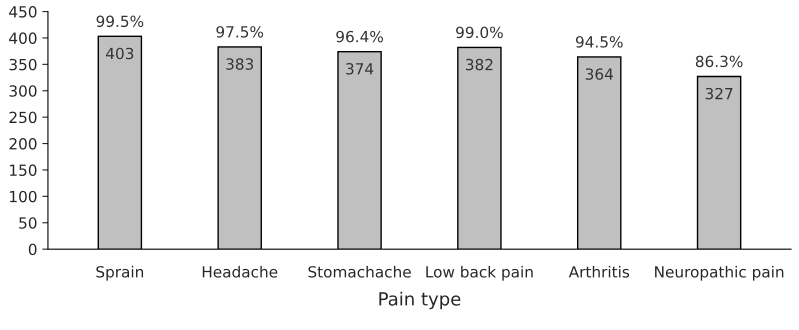 This screenshot has width=799, height=330. I want to click on y-tick-label: 50, so click(28, 223).